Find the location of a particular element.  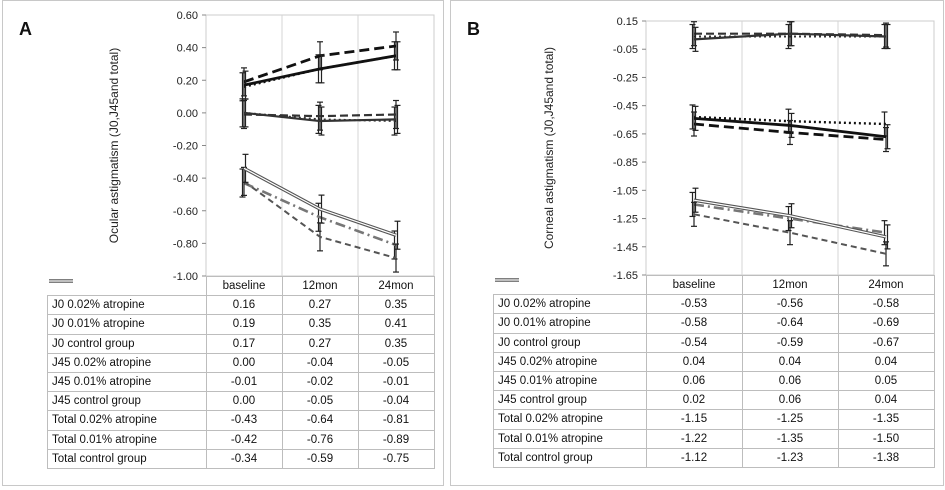

data-label: -0.76 is located at coordinates (320, 439).